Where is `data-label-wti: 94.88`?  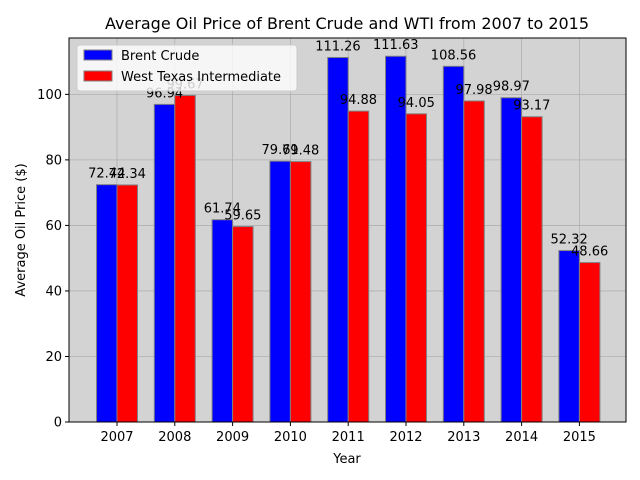 data-label-wti: 94.88 is located at coordinates (358, 100).